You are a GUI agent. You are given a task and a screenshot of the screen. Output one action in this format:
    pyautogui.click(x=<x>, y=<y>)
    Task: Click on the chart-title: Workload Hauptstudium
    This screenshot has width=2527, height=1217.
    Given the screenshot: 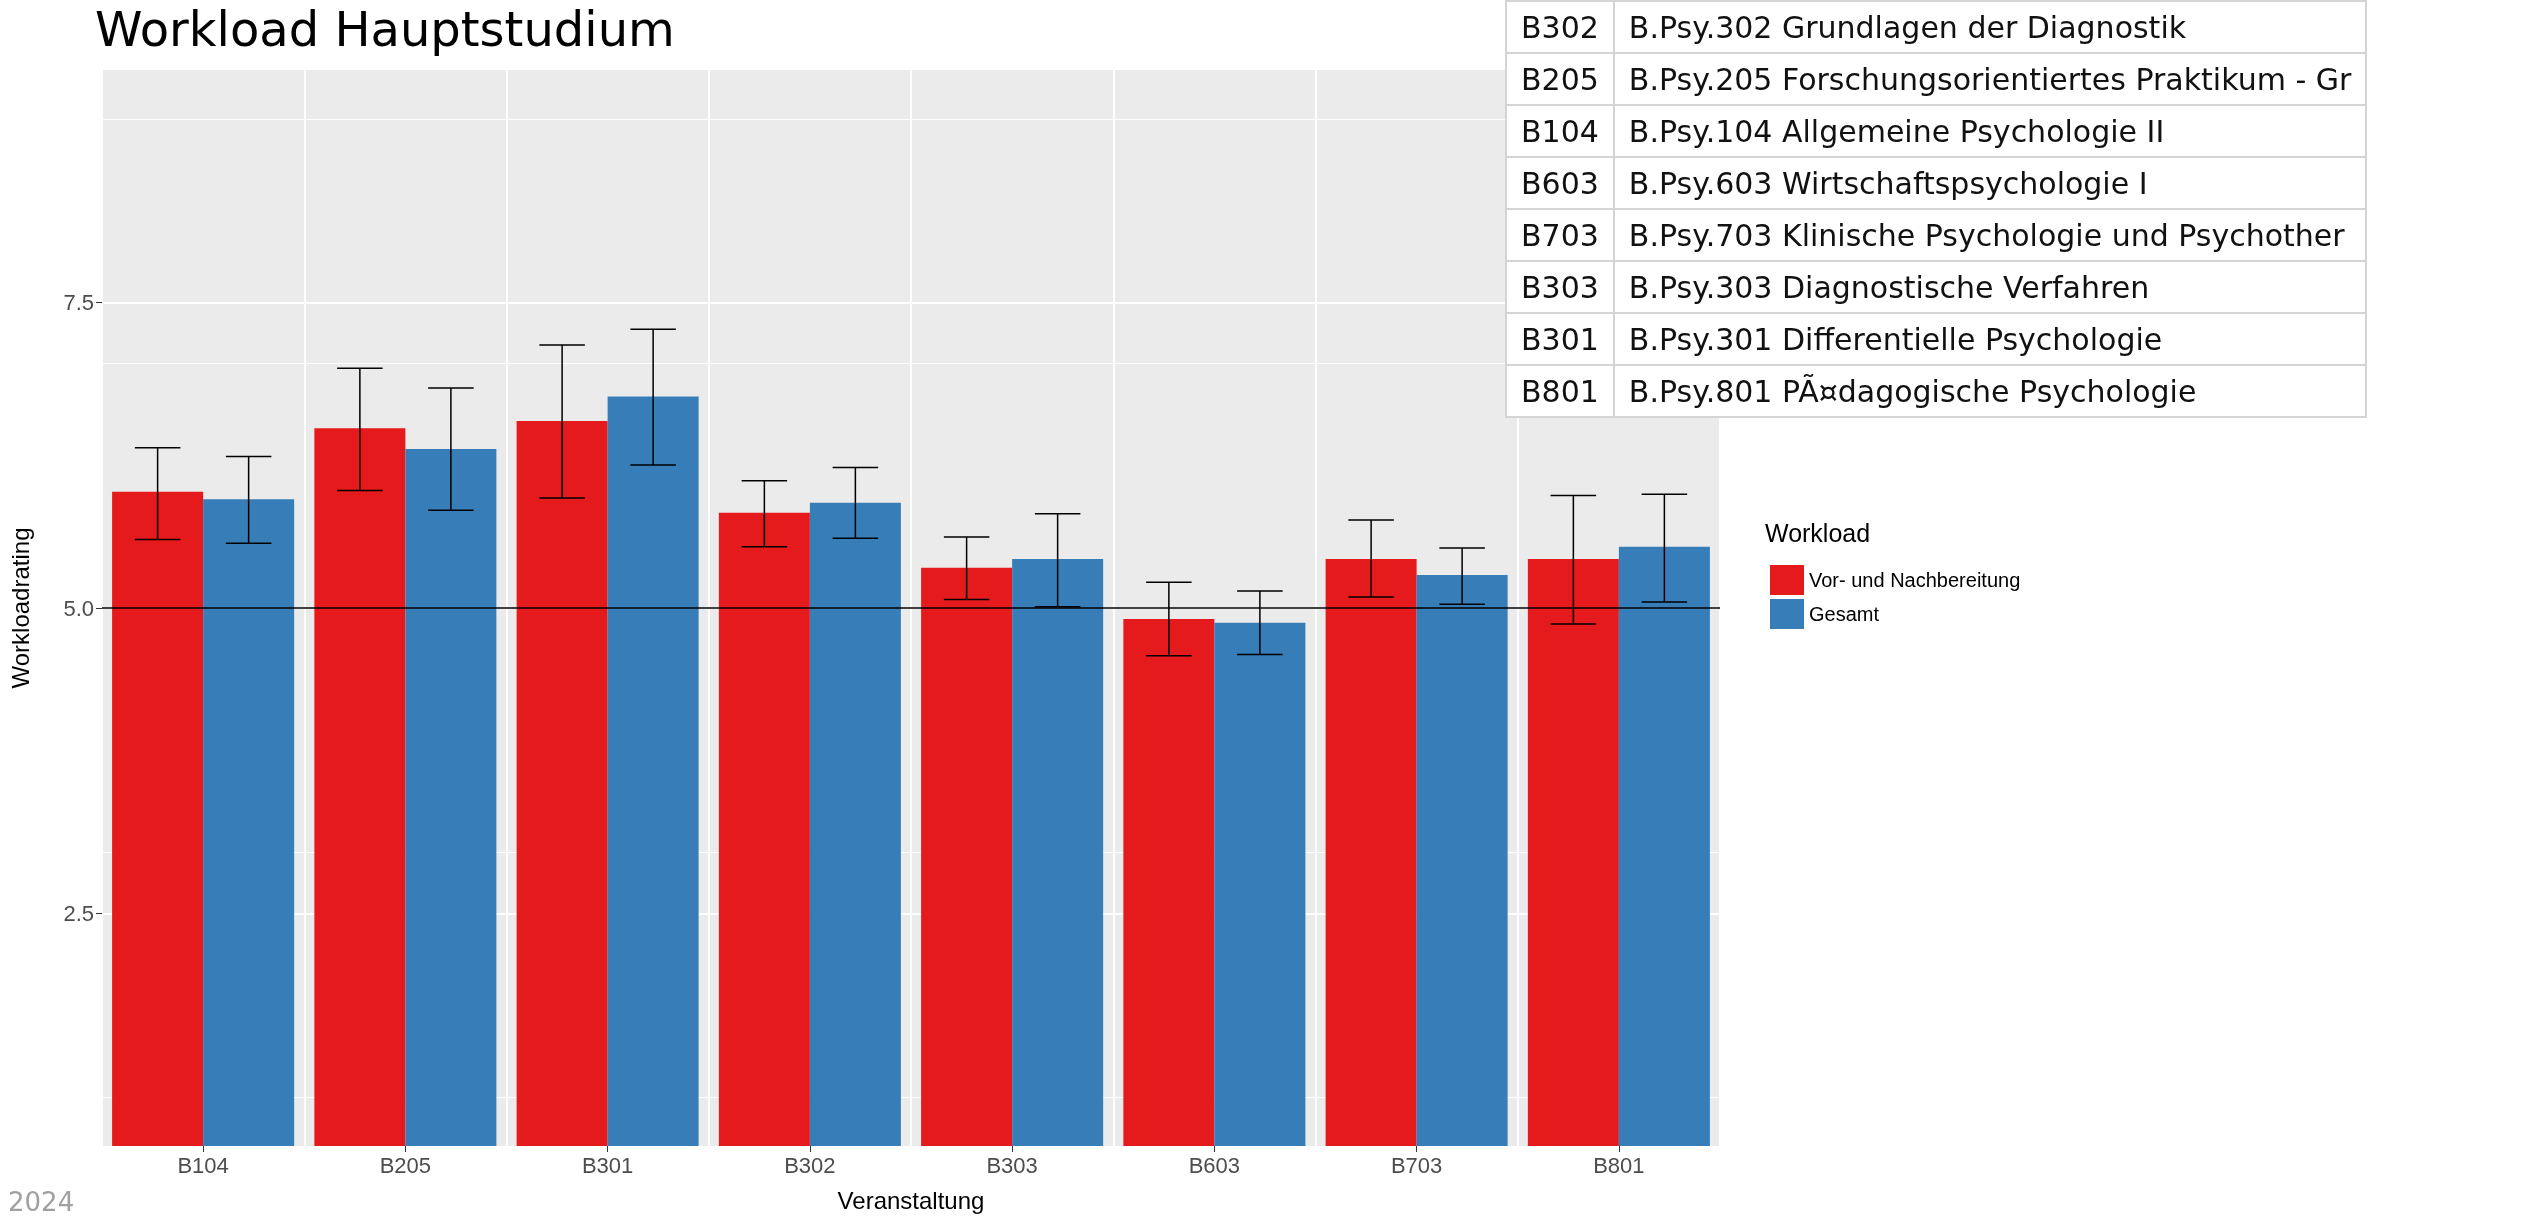 What is the action you would take?
    pyautogui.click(x=385, y=29)
    